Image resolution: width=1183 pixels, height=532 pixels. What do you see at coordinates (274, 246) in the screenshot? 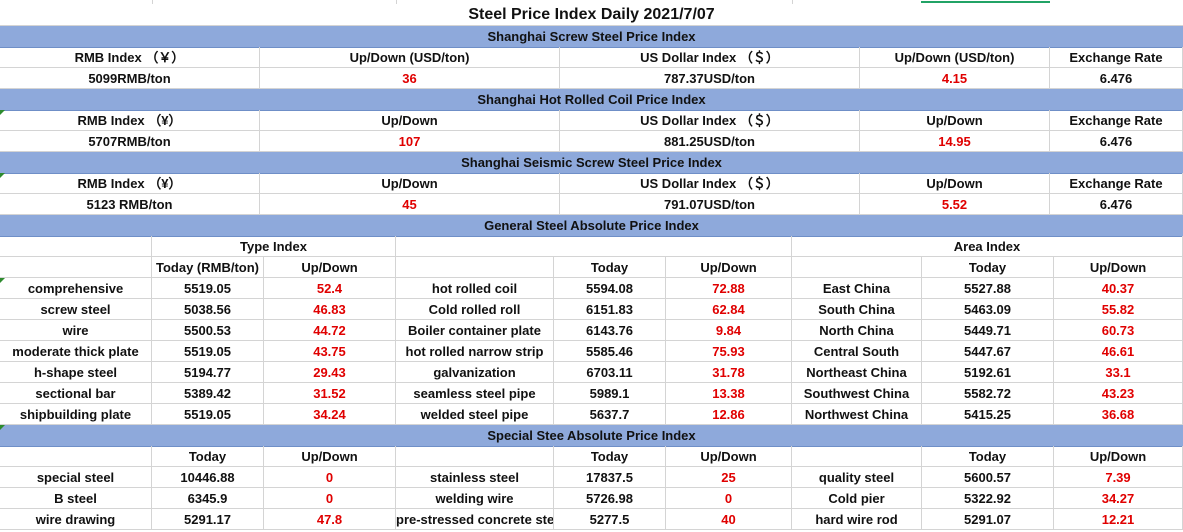
I see `type-index-header: Type Index` at bounding box center [274, 246].